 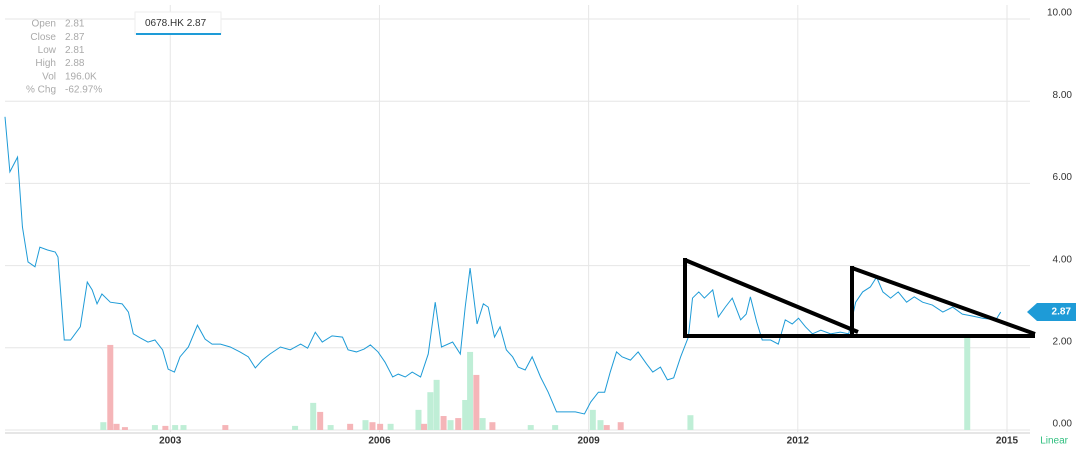 I want to click on info-label: High, so click(x=45, y=63).